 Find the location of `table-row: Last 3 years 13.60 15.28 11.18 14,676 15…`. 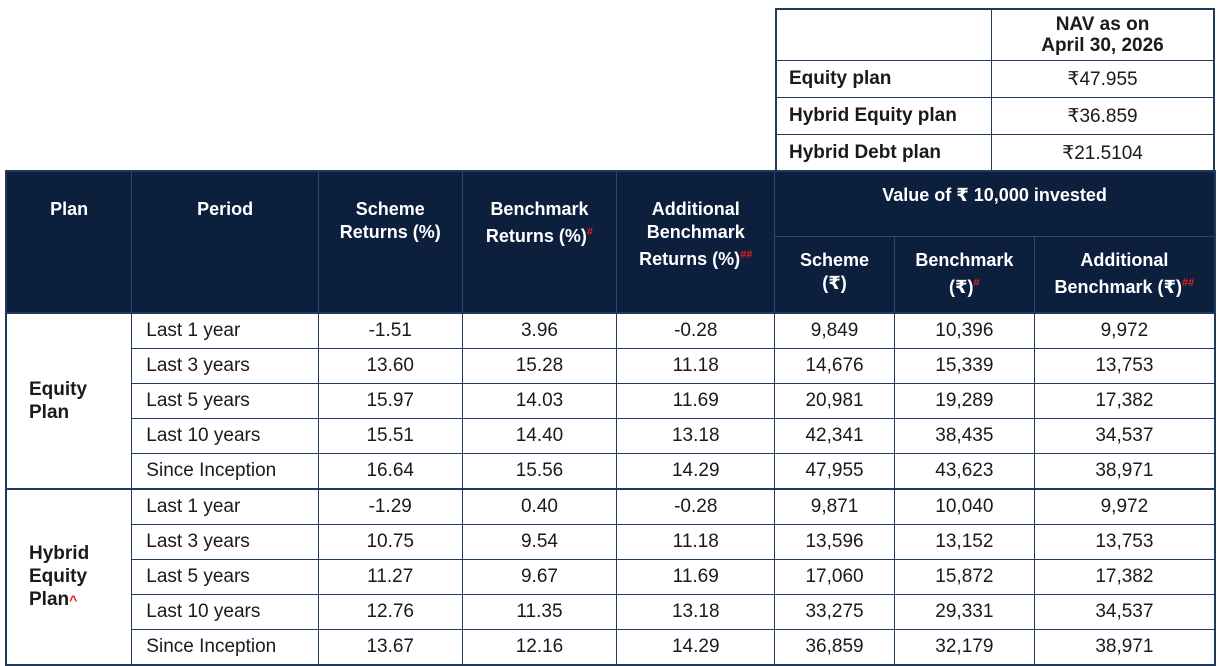

table-row: Last 3 years 13.60 15.28 11.18 14,676 15… is located at coordinates (611, 366).